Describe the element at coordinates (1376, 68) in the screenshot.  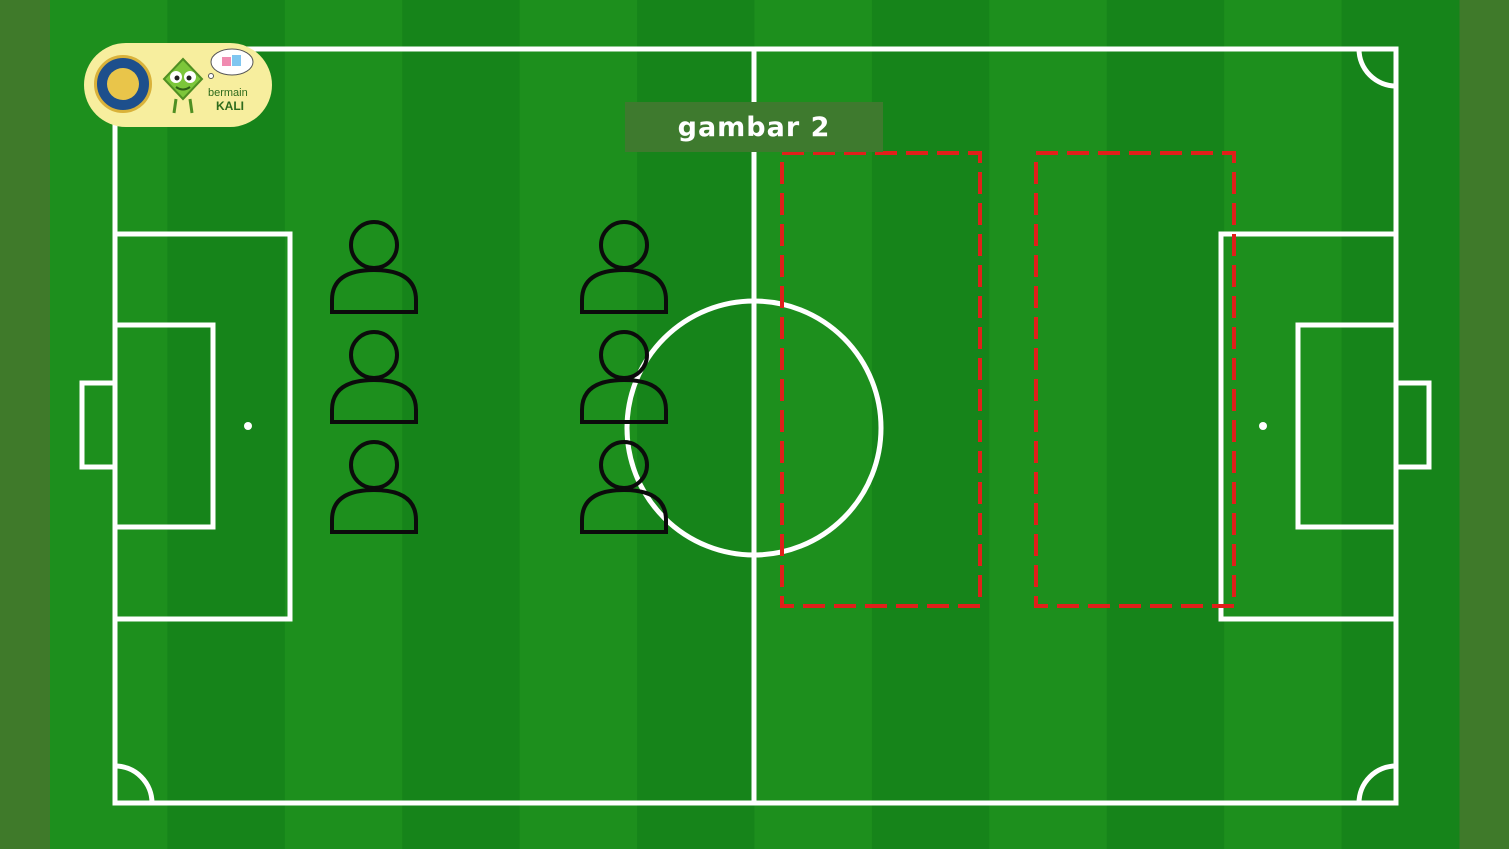
I see `corner-arc-top-right` at that location.